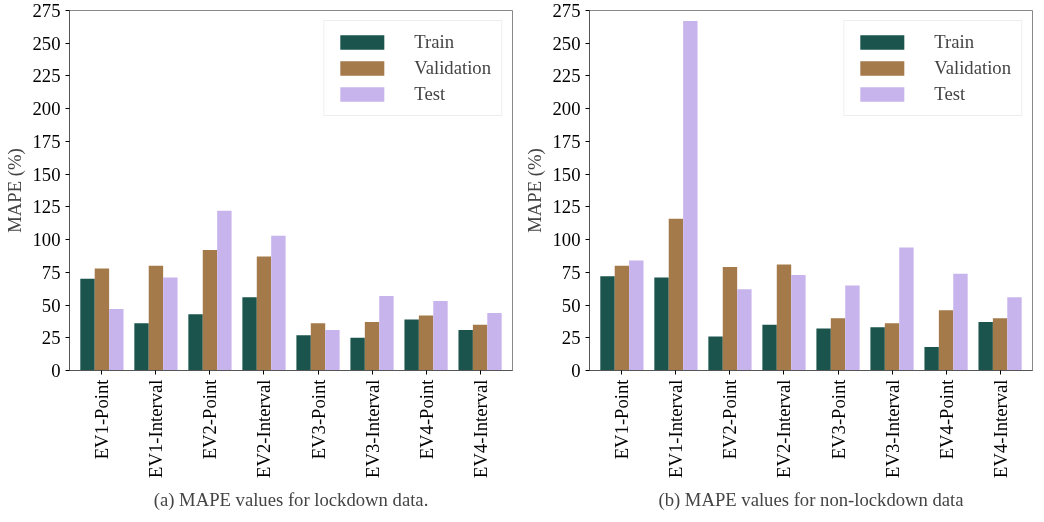  Describe the element at coordinates (811, 499) in the screenshot. I see `text: (b) MAPE values for non-lockdown data` at that location.